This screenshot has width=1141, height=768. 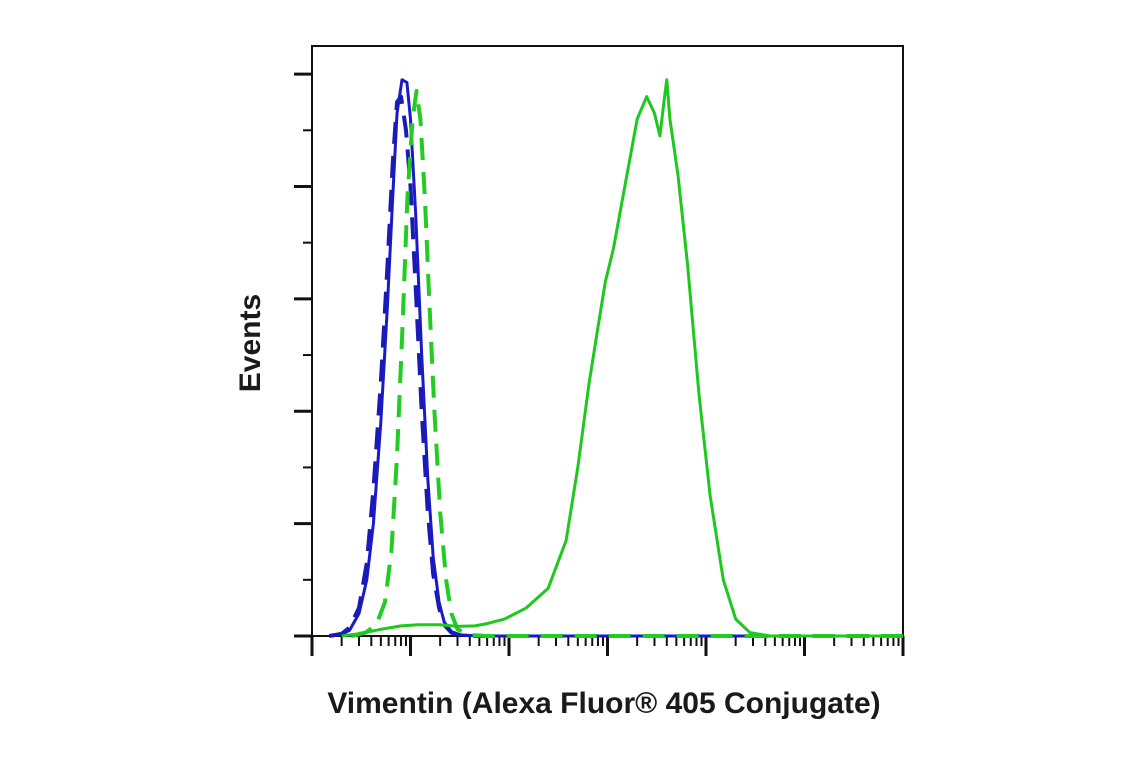 I want to click on y-axis-label: Events, so click(x=250, y=343).